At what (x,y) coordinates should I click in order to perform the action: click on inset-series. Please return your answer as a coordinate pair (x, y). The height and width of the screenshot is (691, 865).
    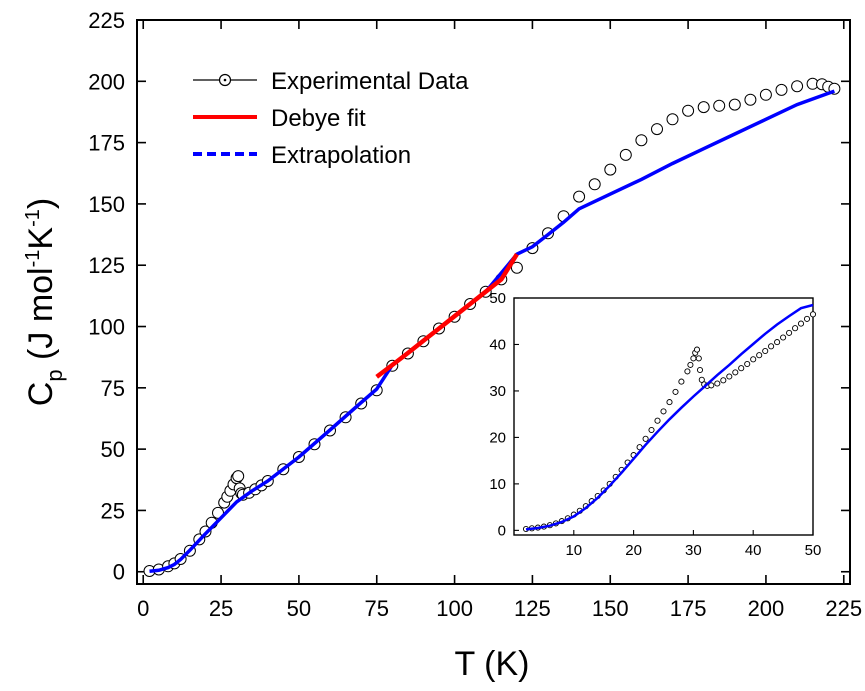
    Looking at the image, I should click on (669, 418).